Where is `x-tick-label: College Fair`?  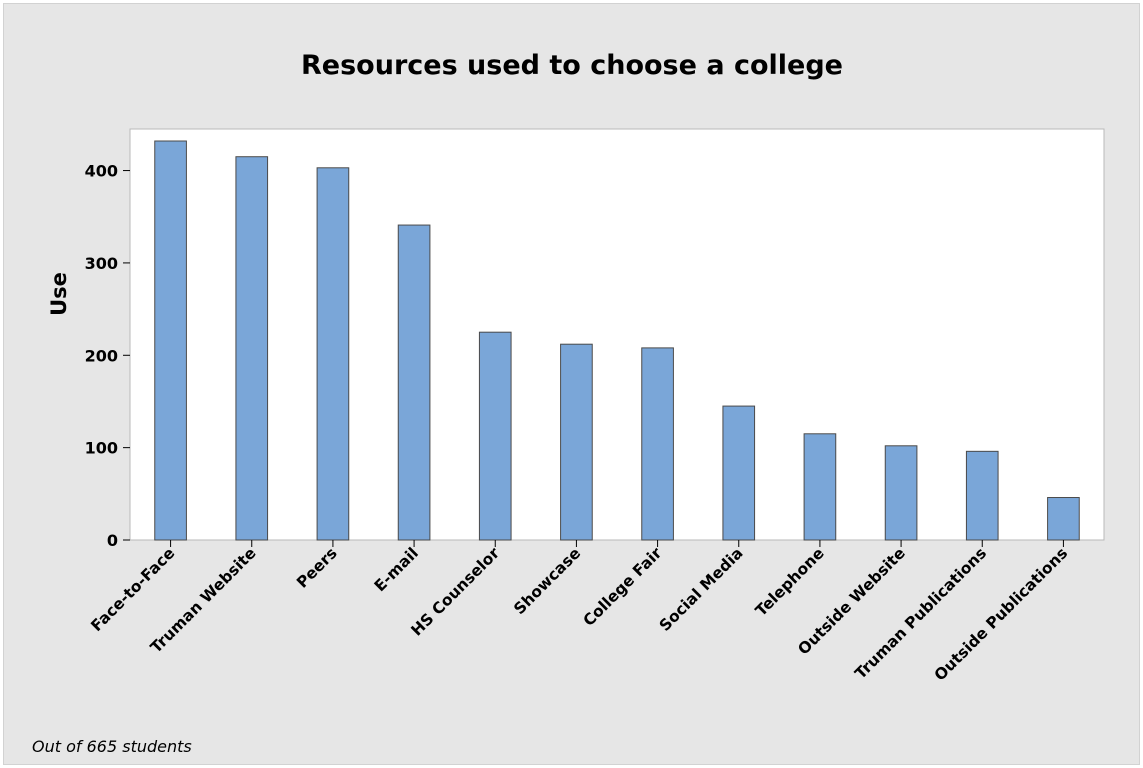 x-tick-label: College Fair is located at coordinates (623, 587).